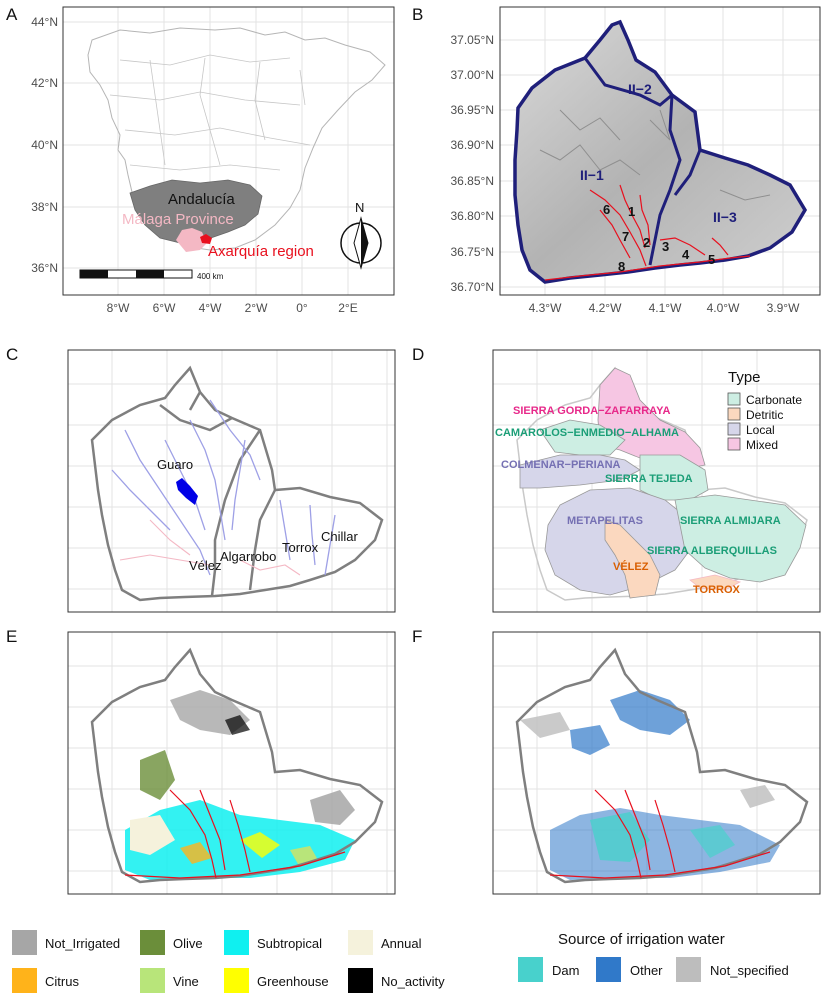 This screenshot has height=1000, width=824. What do you see at coordinates (473, 75) in the screenshot?
I see `tick-lat: 37.00°N` at bounding box center [473, 75].